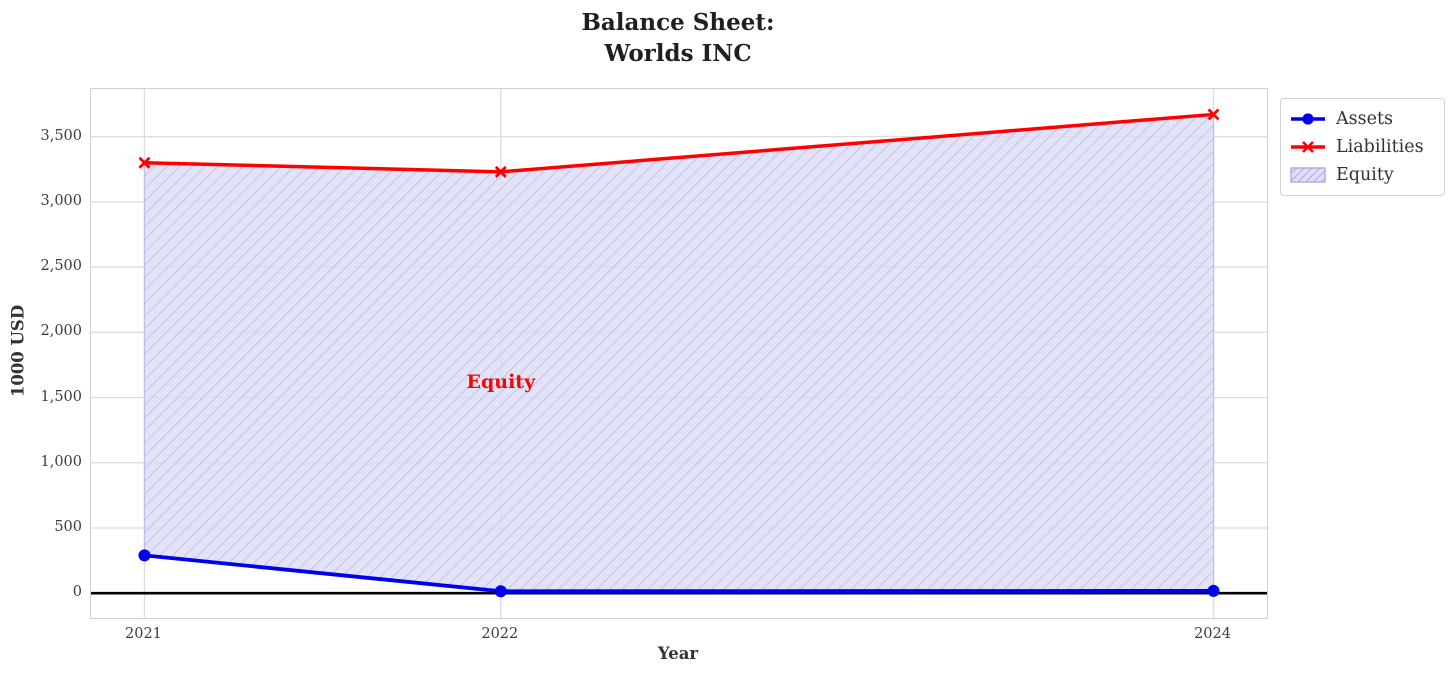  I want to click on equity-swatch-border, so click(1308, 175).